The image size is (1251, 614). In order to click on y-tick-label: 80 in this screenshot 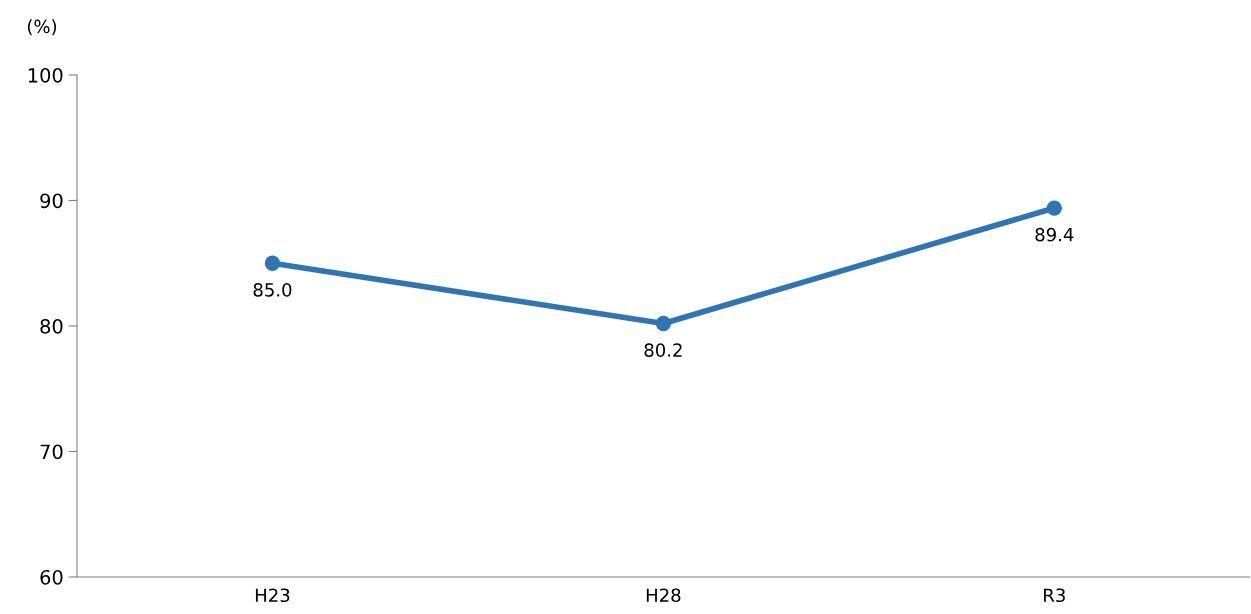, I will do `click(51, 326)`.